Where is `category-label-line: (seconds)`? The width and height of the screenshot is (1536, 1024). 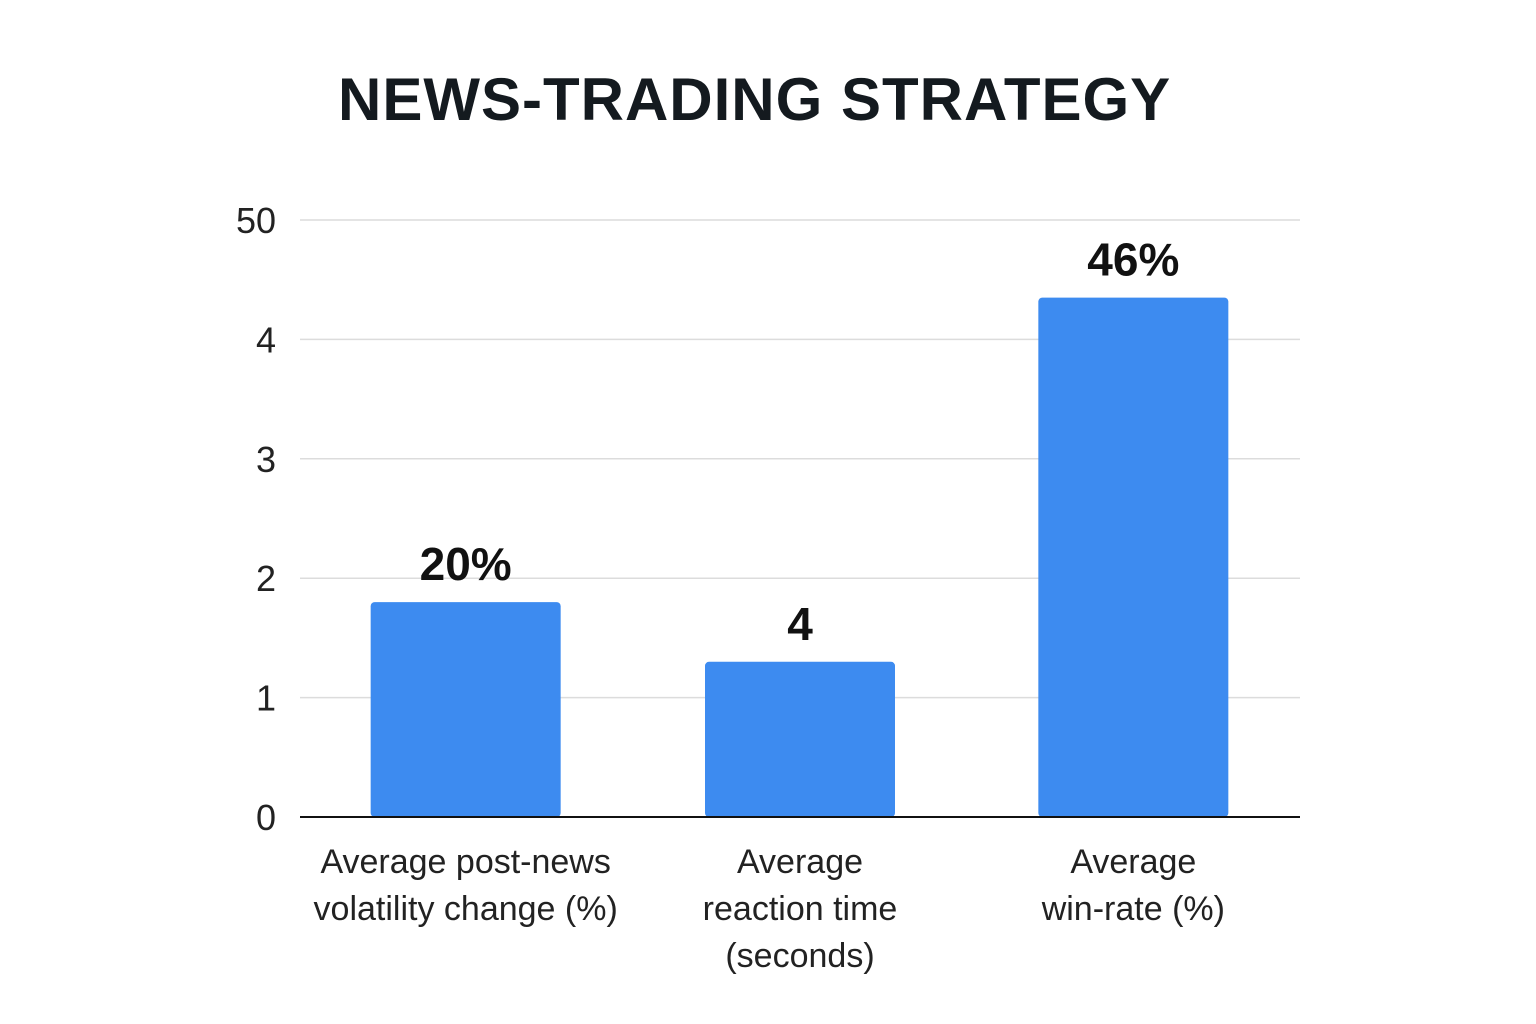 category-label-line: (seconds) is located at coordinates (799, 956).